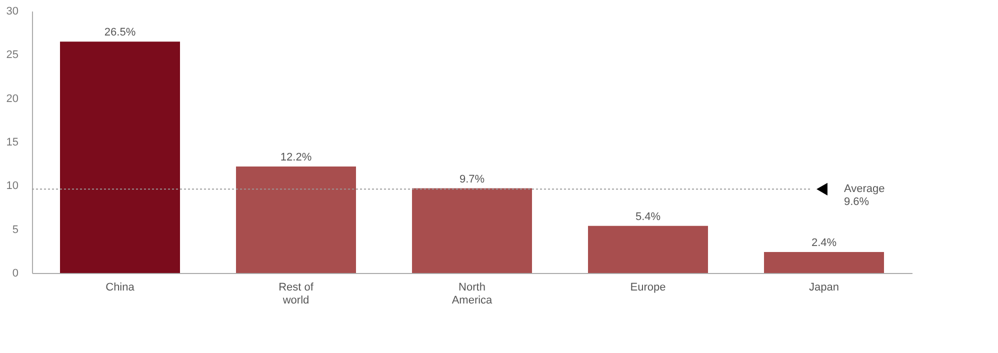 The width and height of the screenshot is (998, 353). I want to click on y-tick-label: 20, so click(12, 98).